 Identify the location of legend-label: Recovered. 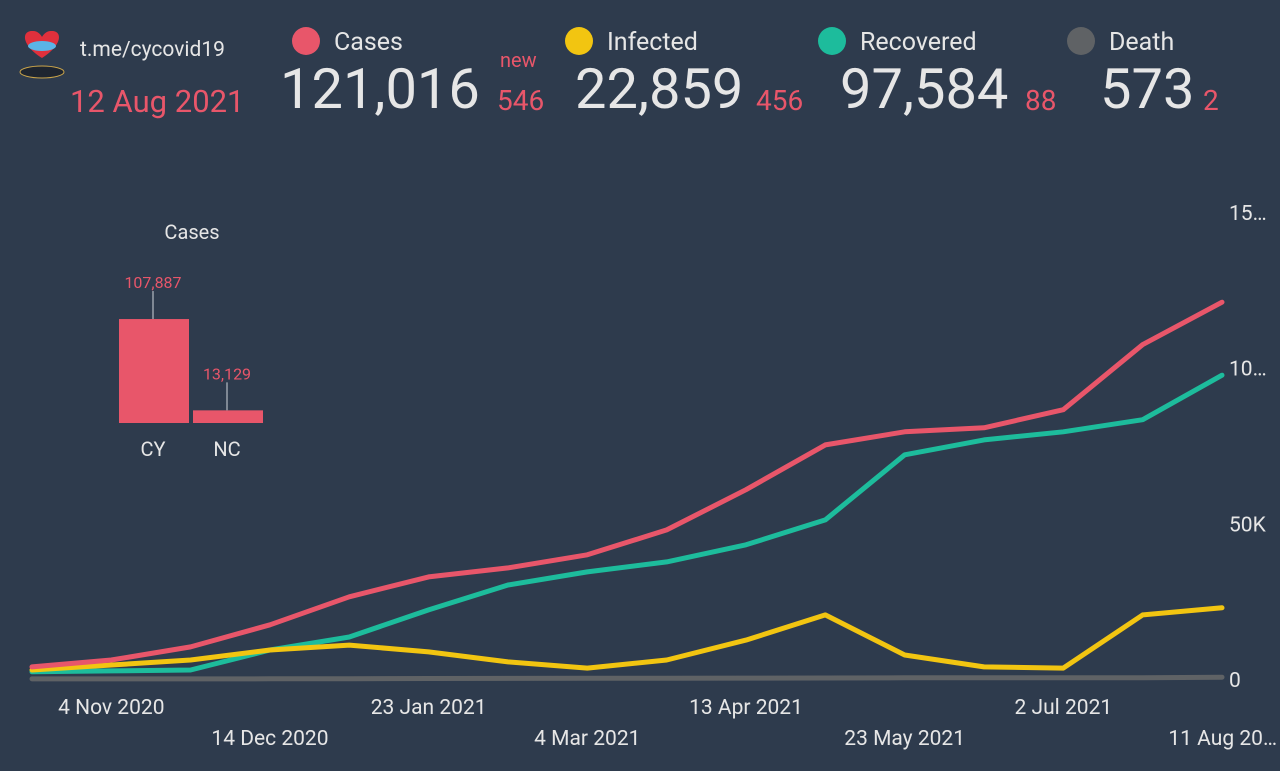
(918, 42).